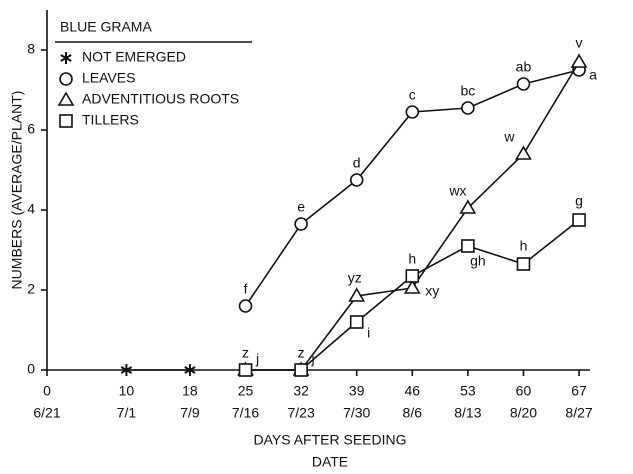 This screenshot has height=474, width=633. What do you see at coordinates (31, 49) in the screenshot?
I see `y-tick-label: 8` at bounding box center [31, 49].